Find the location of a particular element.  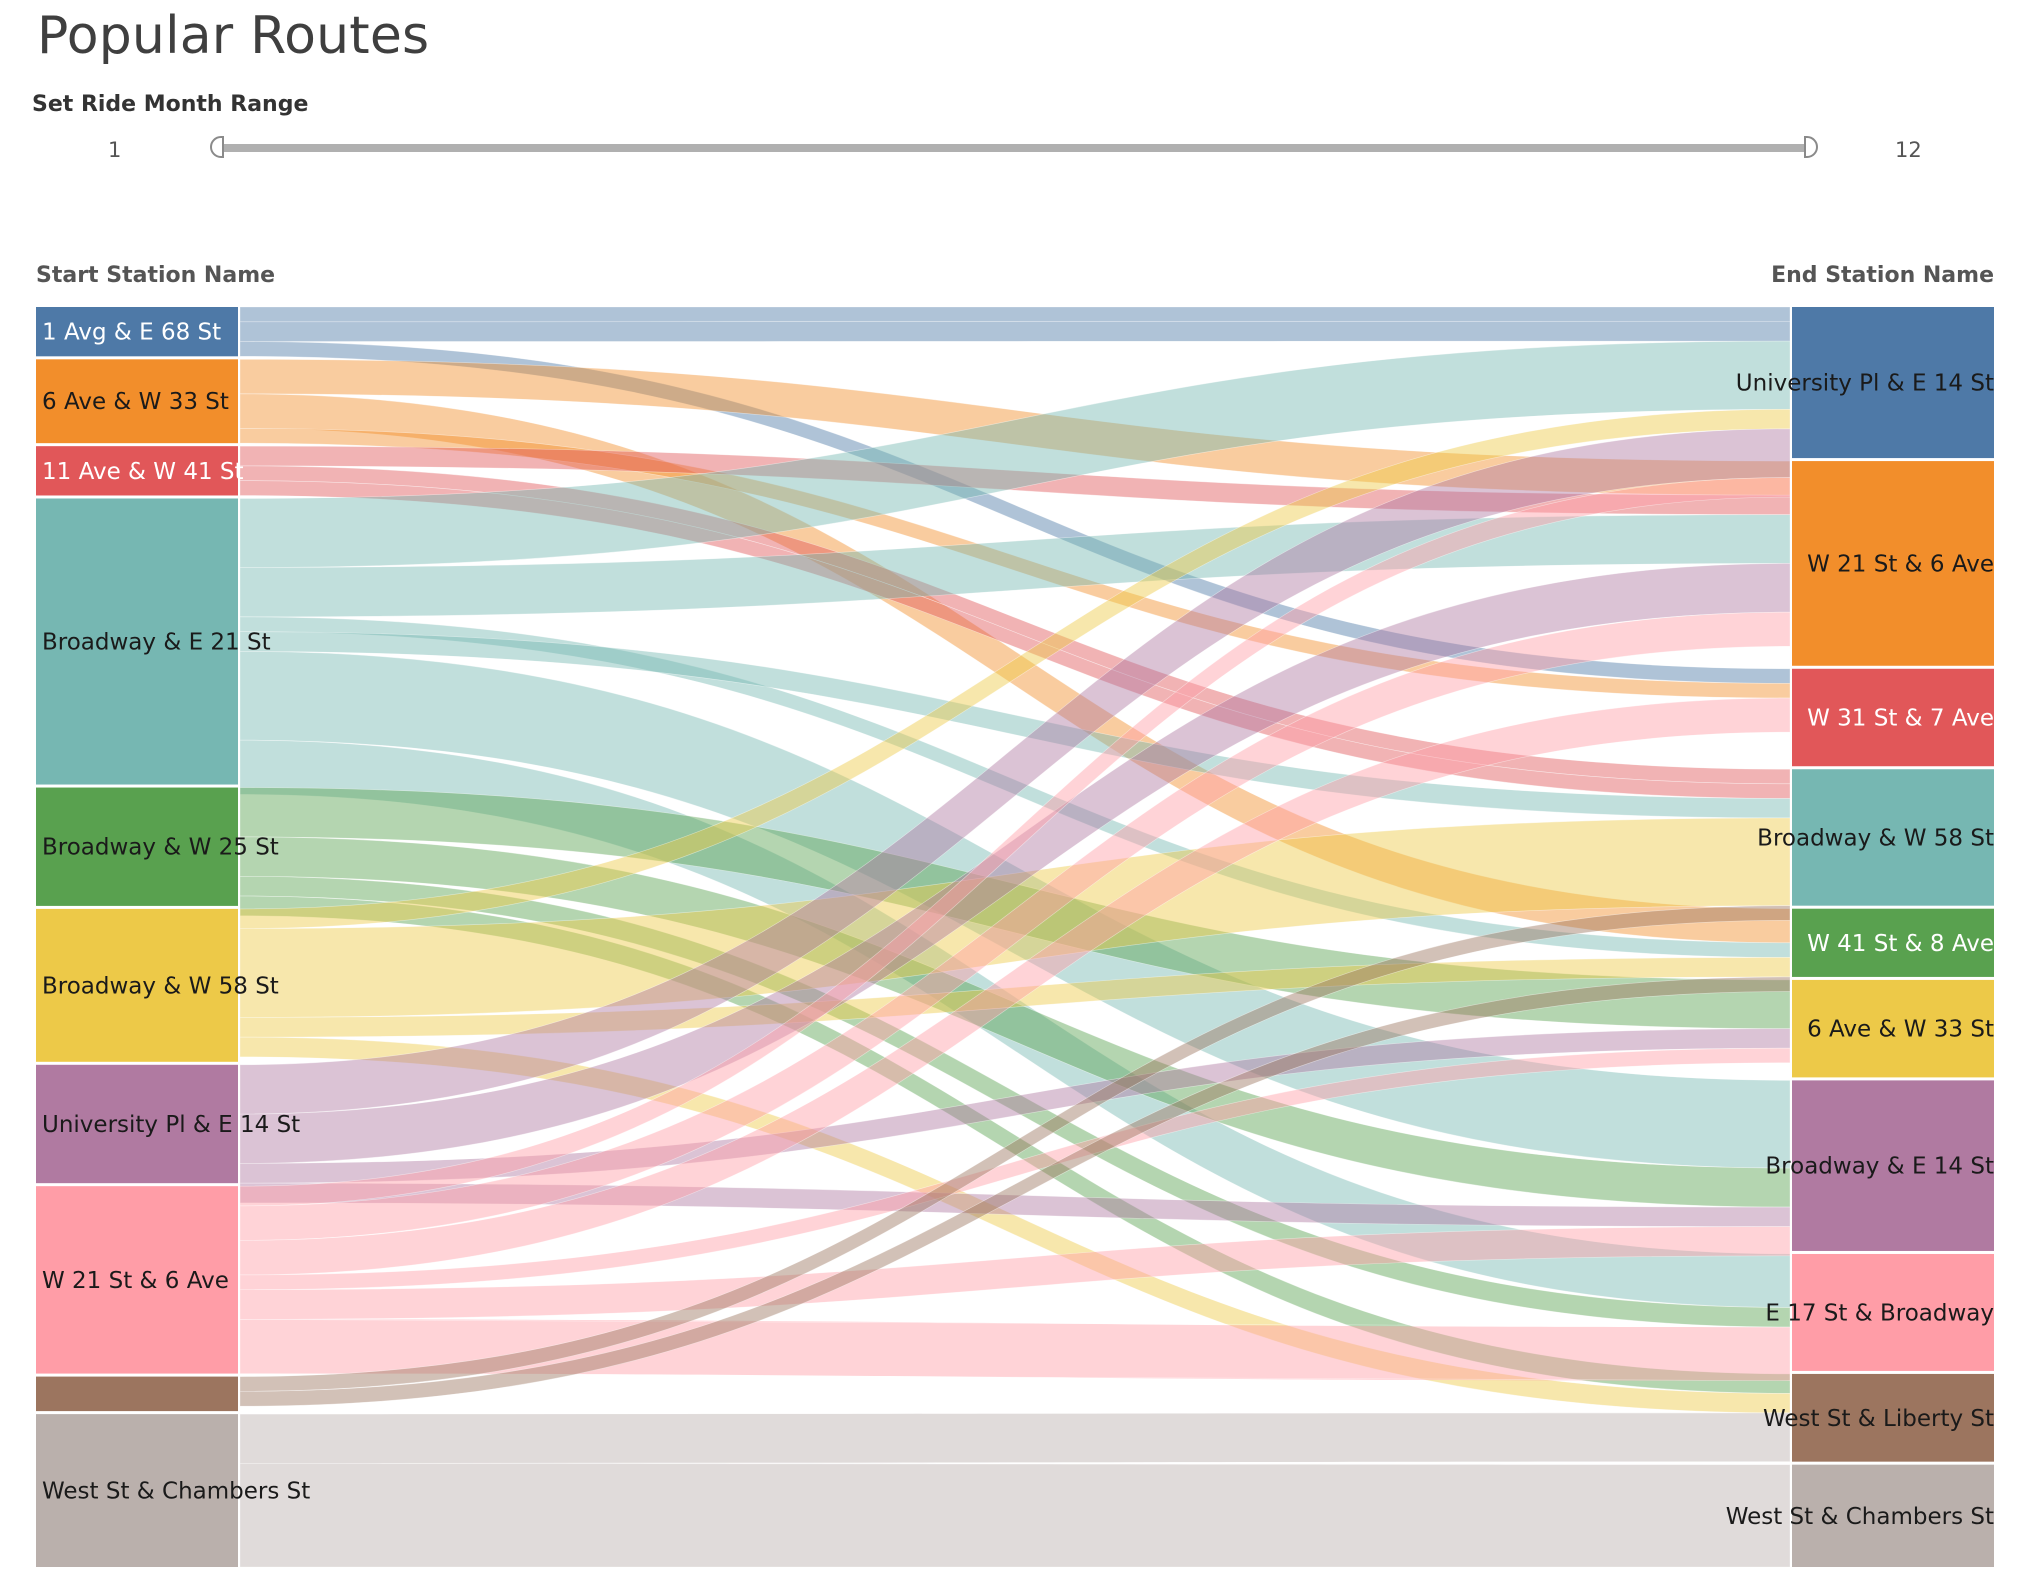

end-node-university-pl-e-14-st is located at coordinates (1893, 383).